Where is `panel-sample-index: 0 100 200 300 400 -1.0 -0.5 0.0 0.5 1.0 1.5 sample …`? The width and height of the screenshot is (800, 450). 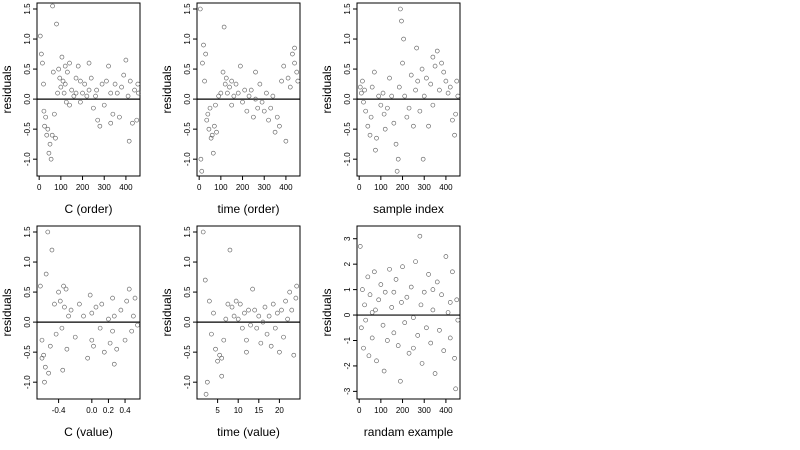
panel-sample-index: 0 100 200 300 400 -1.0 -0.5 0.0 0.5 1.0 1.5 sample … is located at coordinates (390, 109).